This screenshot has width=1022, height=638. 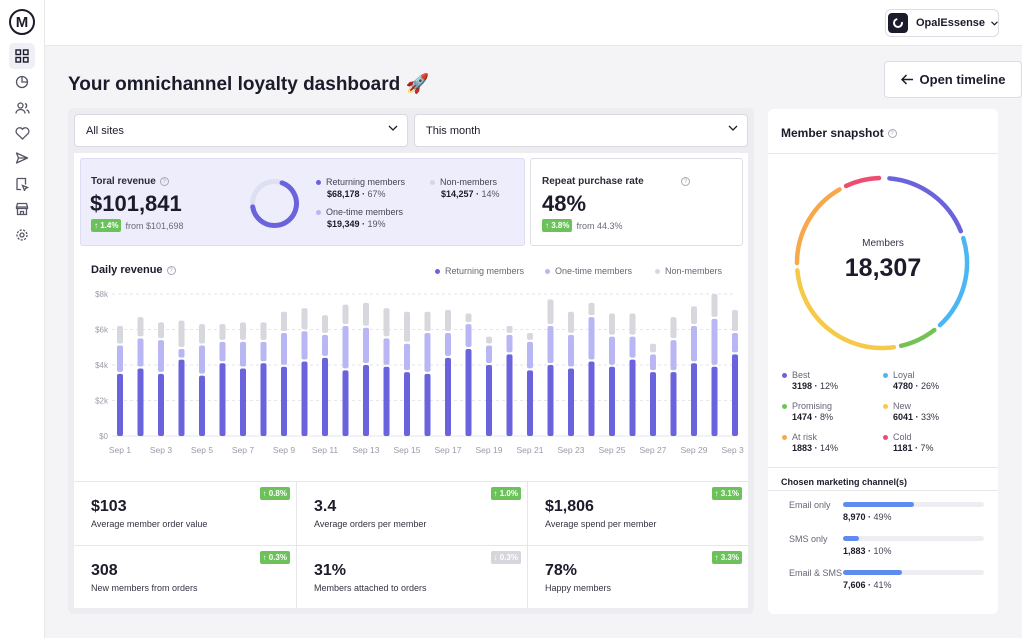 What do you see at coordinates (694, 450) in the screenshot?
I see `x-tick-label: Sep 29` at bounding box center [694, 450].